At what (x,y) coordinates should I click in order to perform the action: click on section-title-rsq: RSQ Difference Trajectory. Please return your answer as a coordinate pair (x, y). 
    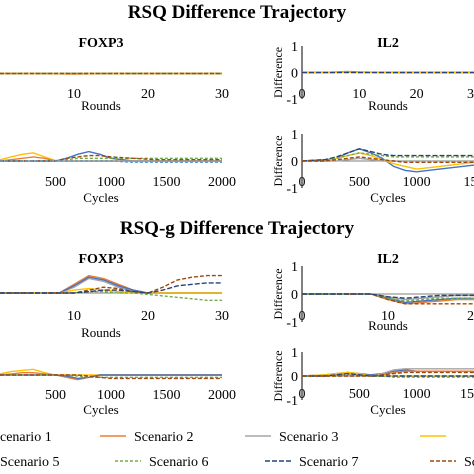
    Looking at the image, I should click on (237, 12).